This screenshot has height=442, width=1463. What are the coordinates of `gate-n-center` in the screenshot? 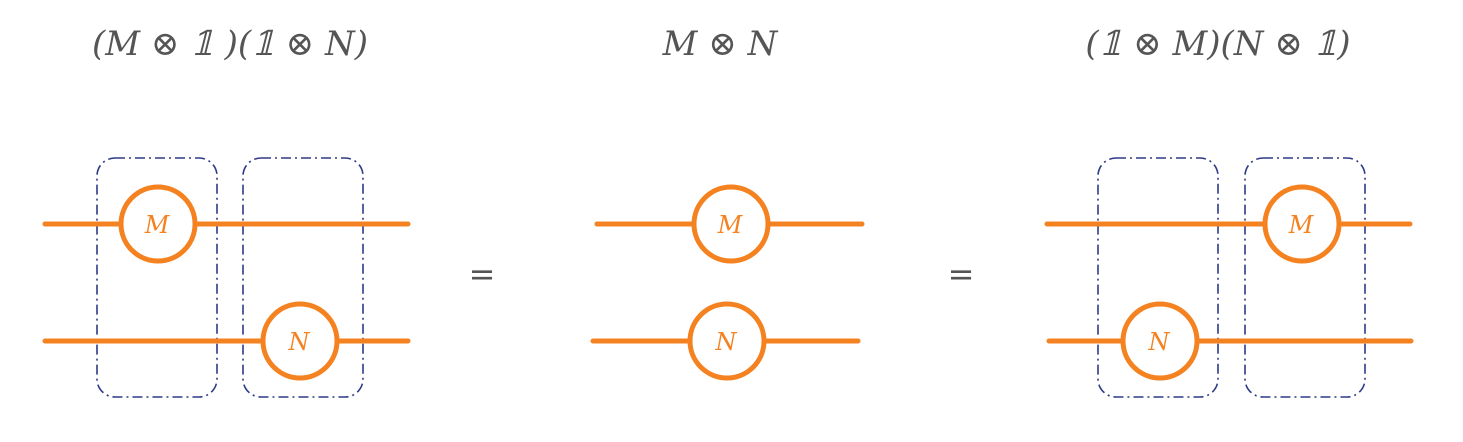 It's located at (727, 341).